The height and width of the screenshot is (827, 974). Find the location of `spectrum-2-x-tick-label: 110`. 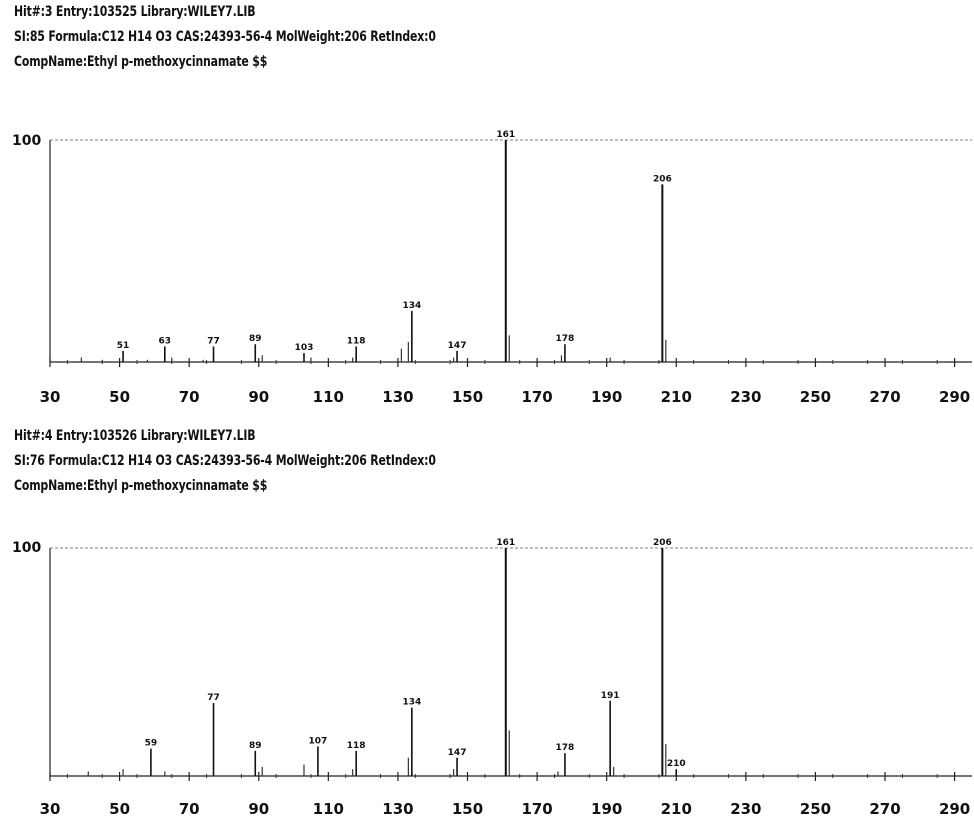

spectrum-2-x-tick-label: 110 is located at coordinates (328, 809).